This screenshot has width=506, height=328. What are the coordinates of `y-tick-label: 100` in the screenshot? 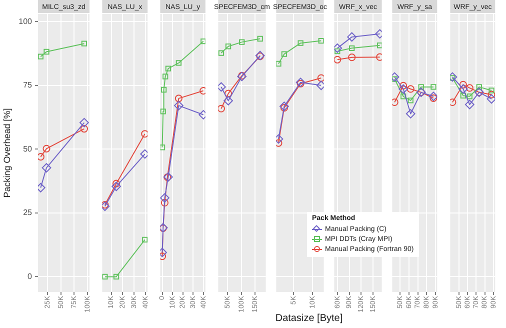 It's located at (25, 21).